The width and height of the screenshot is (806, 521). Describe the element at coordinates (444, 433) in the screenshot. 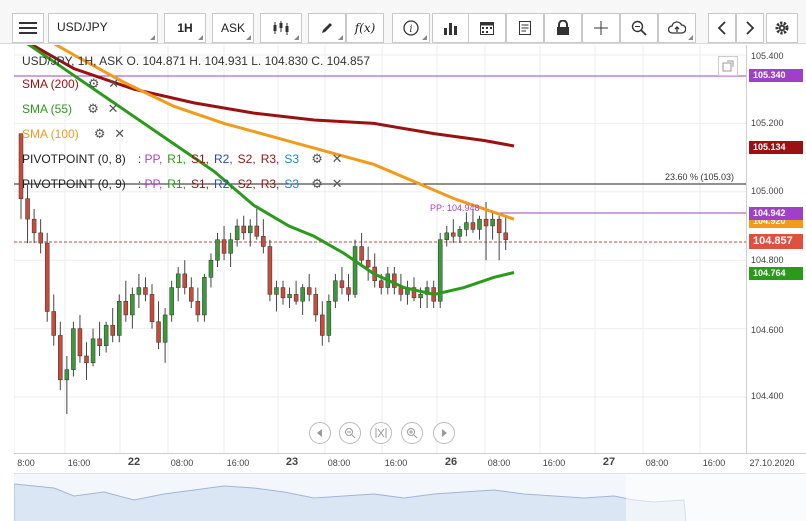

I see `pan-right-button` at that location.